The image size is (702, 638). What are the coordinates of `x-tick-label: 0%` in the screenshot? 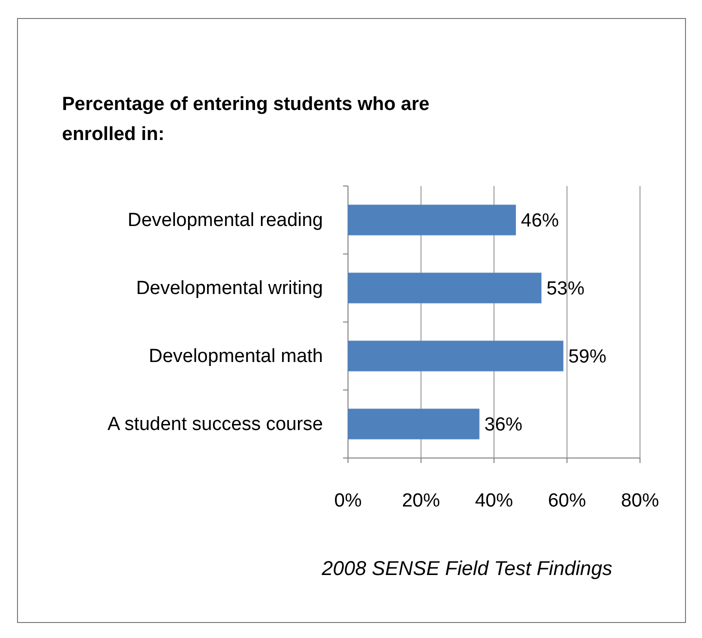 It's located at (348, 501).